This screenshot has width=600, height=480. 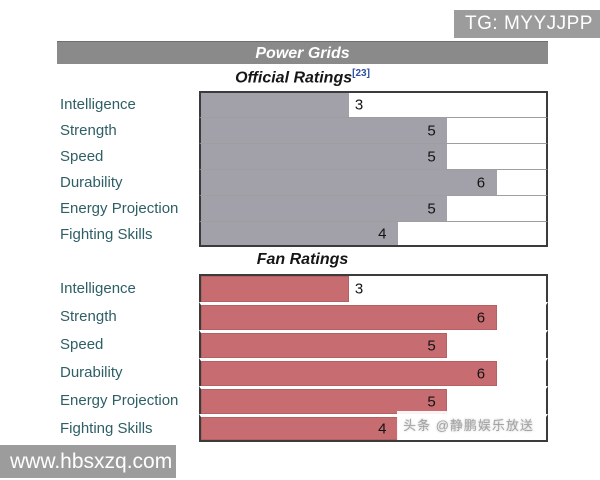 I want to click on section-title: Fan Ratings, so click(x=302, y=260).